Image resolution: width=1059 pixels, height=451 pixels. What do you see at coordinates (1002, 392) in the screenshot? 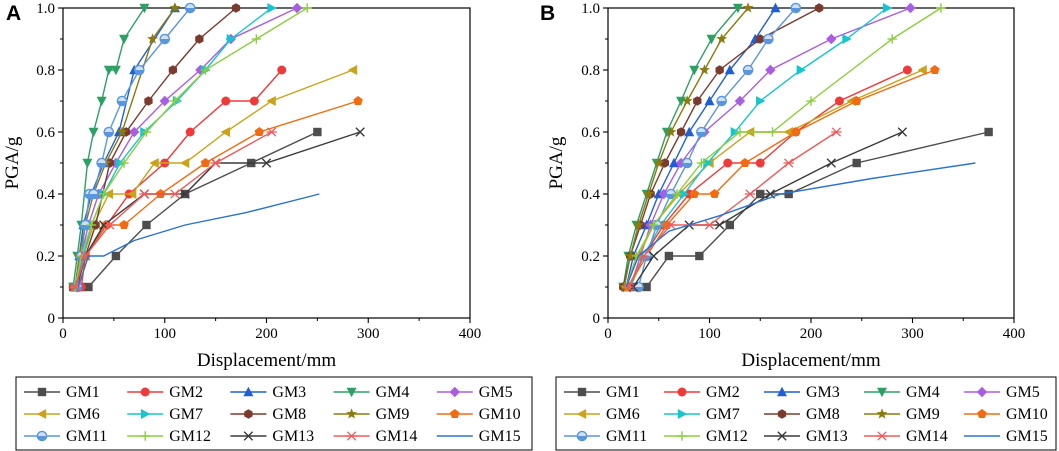
I see `legend-item: GM5` at bounding box center [1002, 392].